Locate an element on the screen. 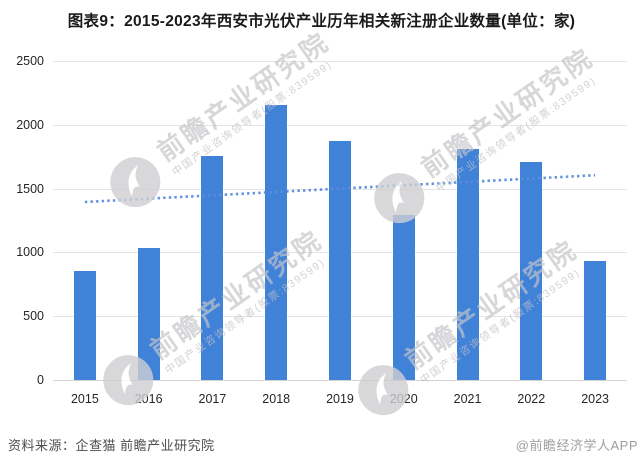  bar-2020 is located at coordinates (403, 297).